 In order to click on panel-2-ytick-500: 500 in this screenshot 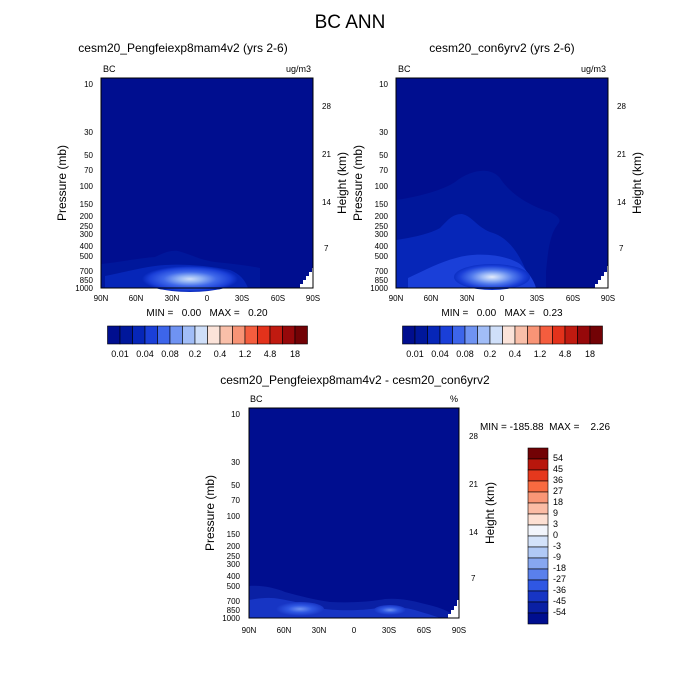, I will do `click(382, 256)`.